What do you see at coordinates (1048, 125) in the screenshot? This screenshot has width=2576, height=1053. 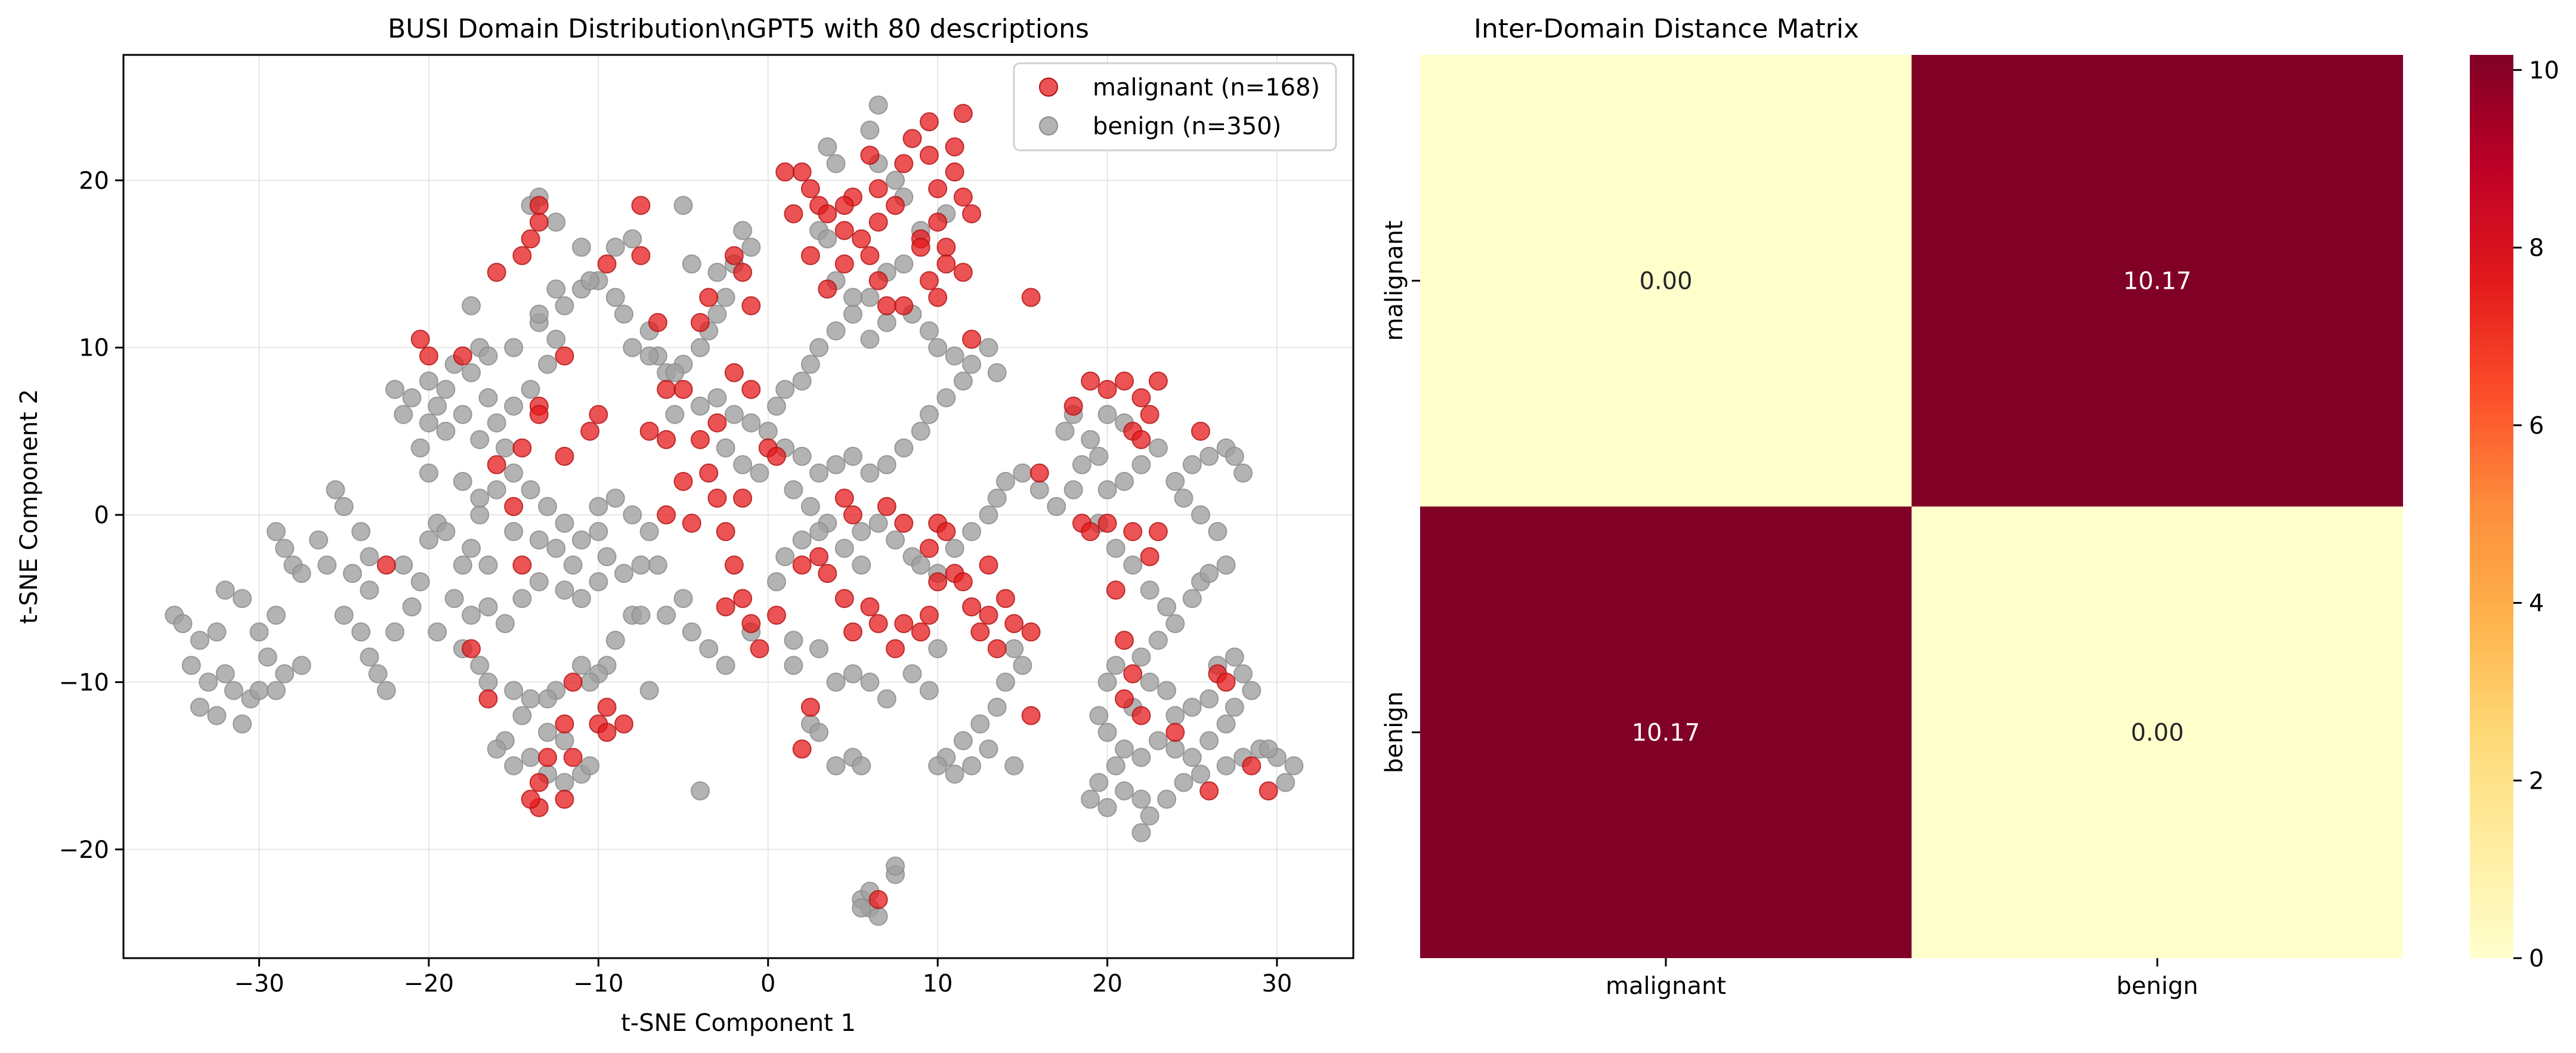 I see `legend-marker-benign` at bounding box center [1048, 125].